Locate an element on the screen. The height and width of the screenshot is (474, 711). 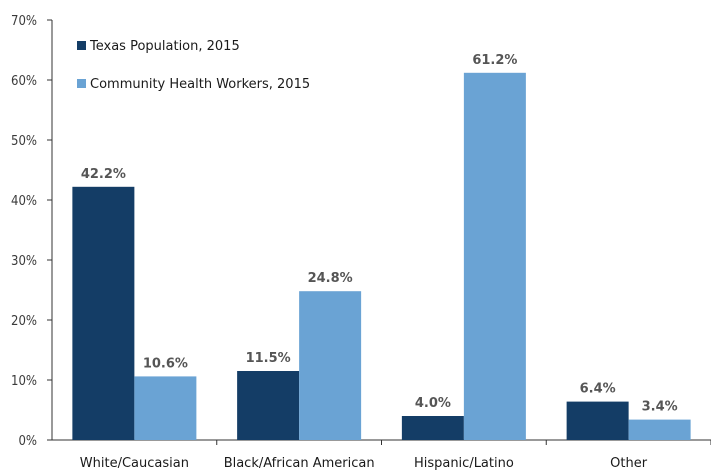
category-label: Hispanic/Latino is located at coordinates (464, 463).